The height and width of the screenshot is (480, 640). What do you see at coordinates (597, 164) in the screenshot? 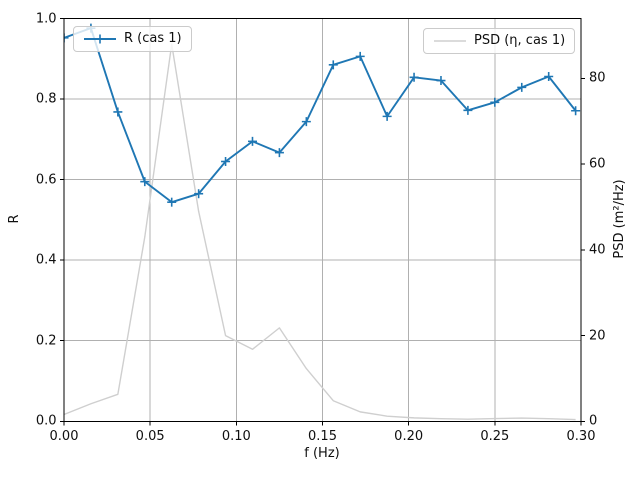
I see `y-right-tick-label: 60` at bounding box center [597, 164].